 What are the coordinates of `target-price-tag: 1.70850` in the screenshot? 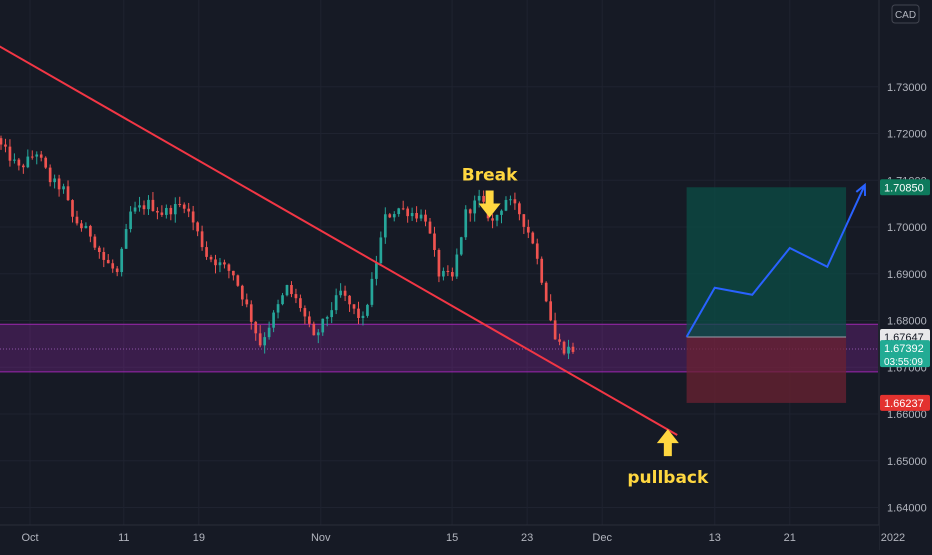 It's located at (904, 188).